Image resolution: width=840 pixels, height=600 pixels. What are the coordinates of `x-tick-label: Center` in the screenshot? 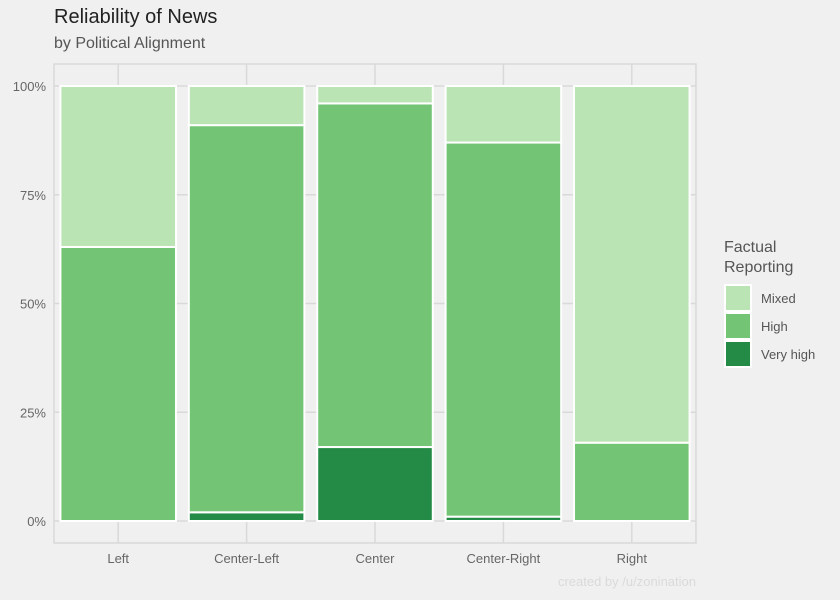 It's located at (375, 558).